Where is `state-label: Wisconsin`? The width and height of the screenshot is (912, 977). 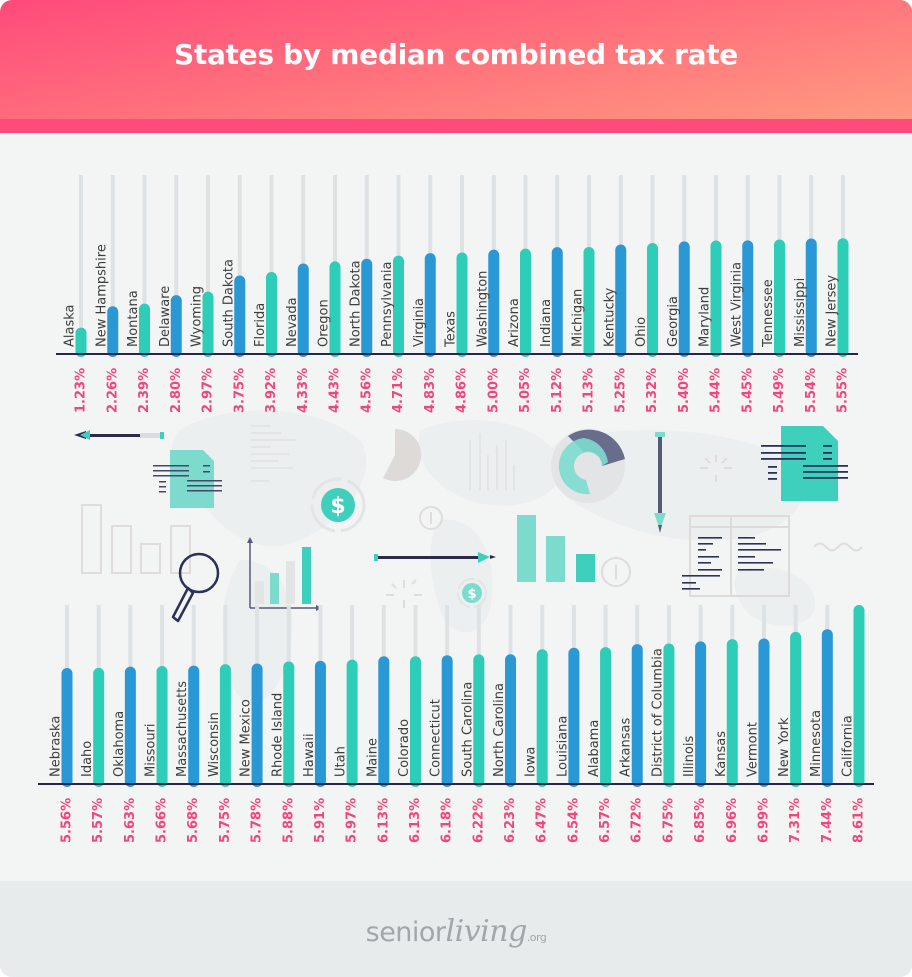
state-label: Wisconsin is located at coordinates (214, 744).